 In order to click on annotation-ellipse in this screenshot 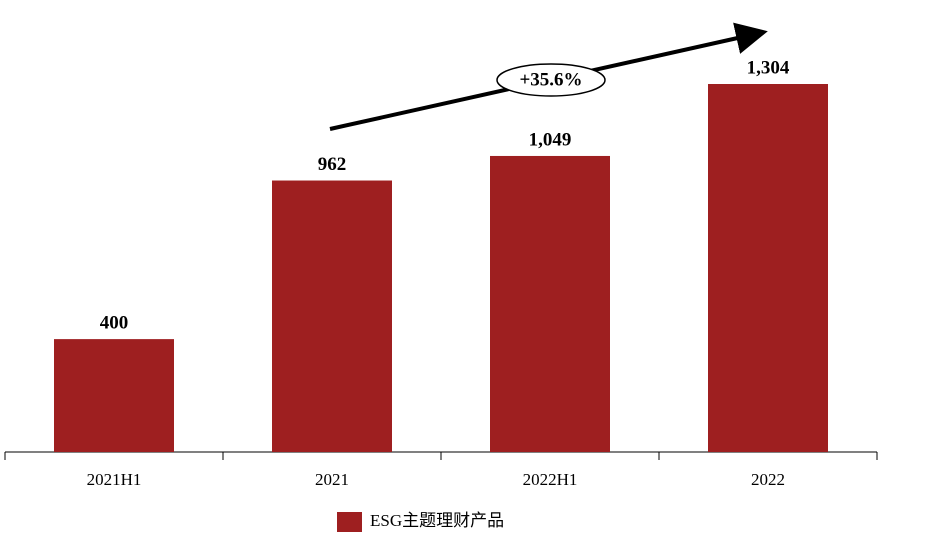, I will do `click(551, 80)`.